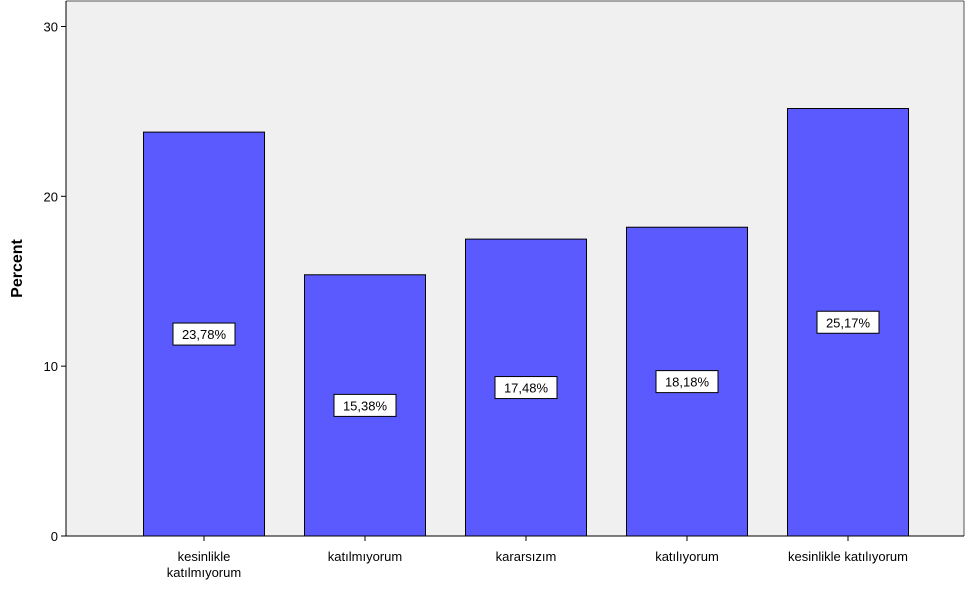 The image size is (966, 590). I want to click on data-label: 25,17%, so click(848, 322).